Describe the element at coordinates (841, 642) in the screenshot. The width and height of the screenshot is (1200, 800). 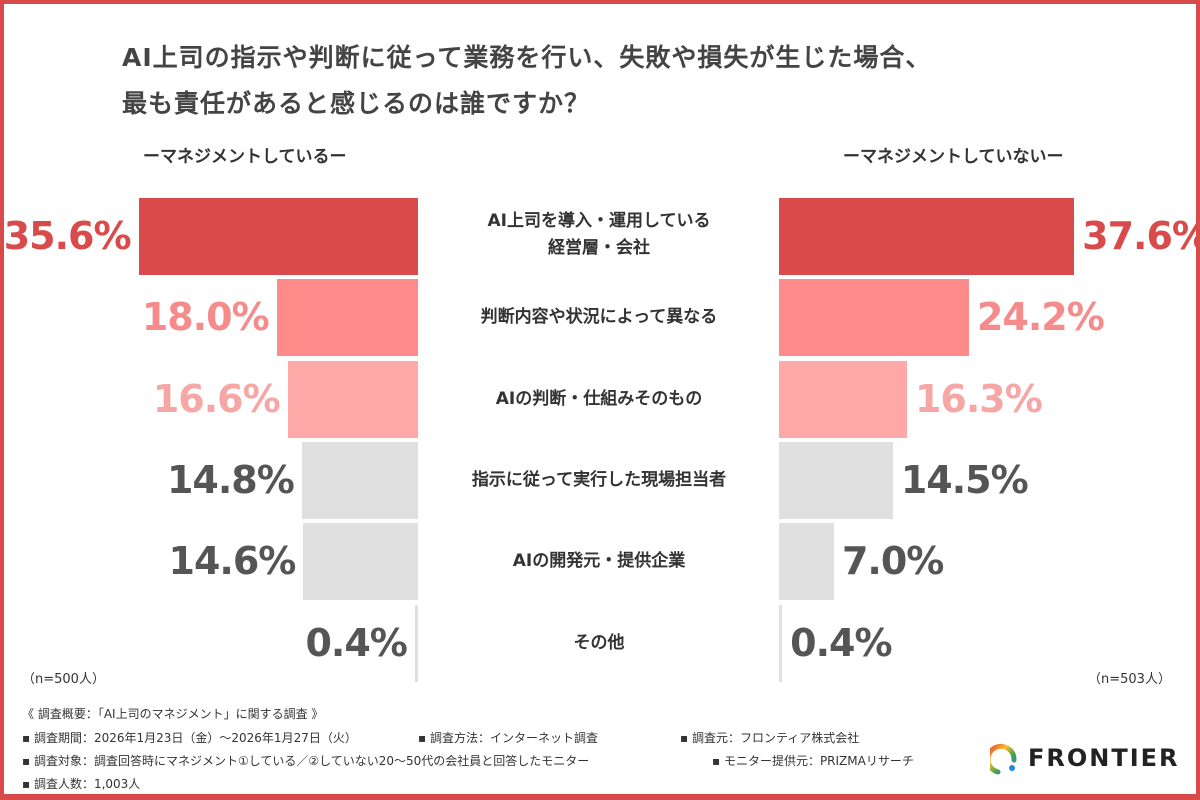
I see `value-label-not-managing: 0.4%` at that location.